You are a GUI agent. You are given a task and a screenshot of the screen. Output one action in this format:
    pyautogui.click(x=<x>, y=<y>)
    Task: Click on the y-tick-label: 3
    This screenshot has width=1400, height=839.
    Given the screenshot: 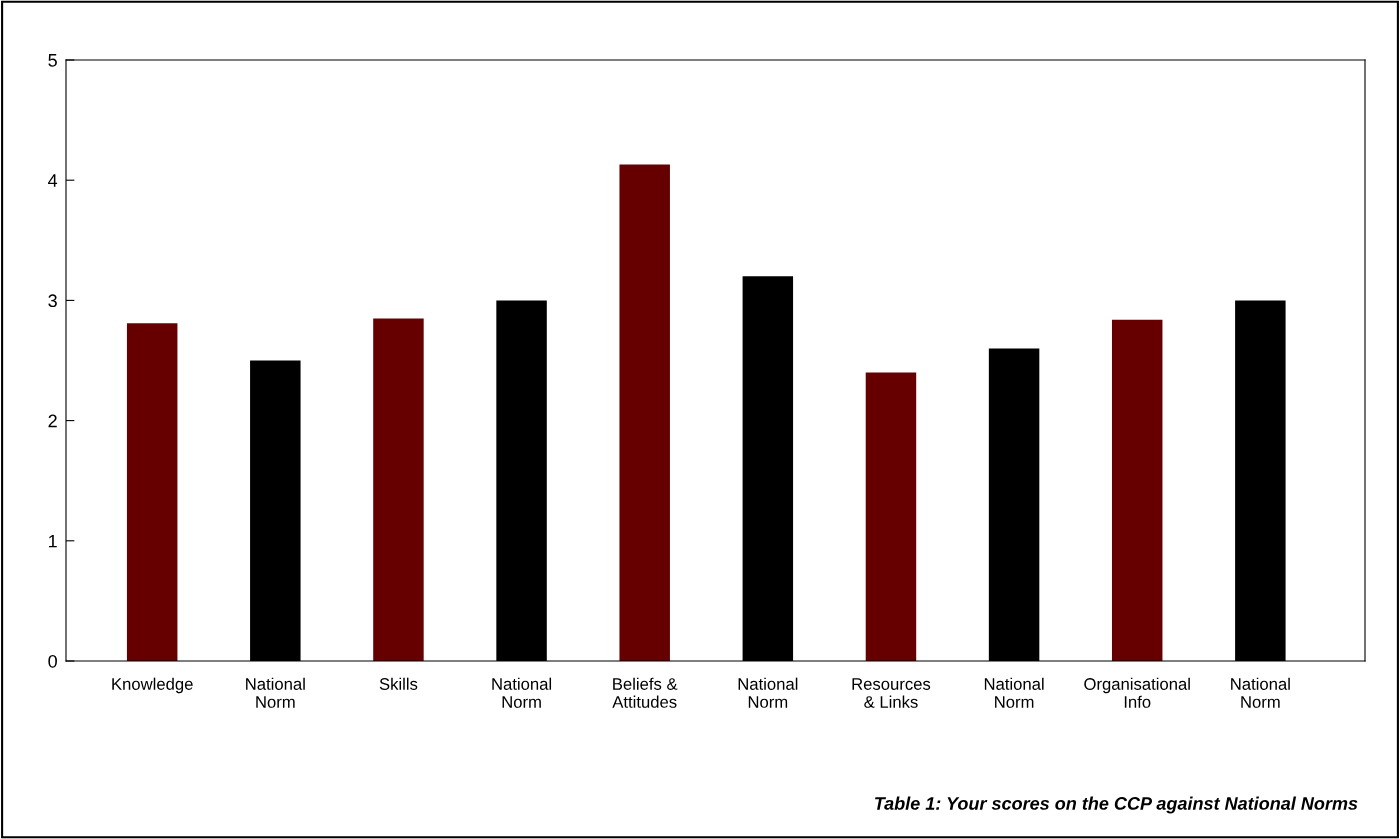 What is the action you would take?
    pyautogui.click(x=52, y=301)
    